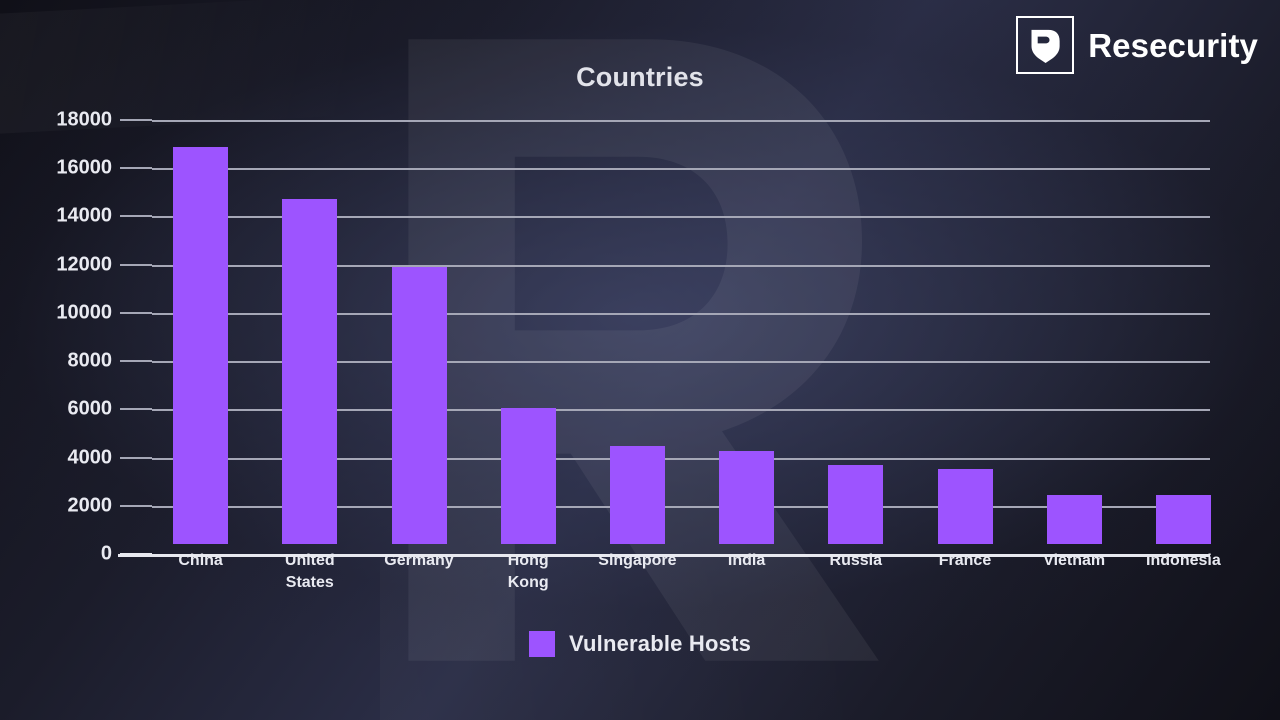 Image resolution: width=1280 pixels, height=720 pixels. I want to click on y-axis-tick-label: 4000, so click(90, 457).